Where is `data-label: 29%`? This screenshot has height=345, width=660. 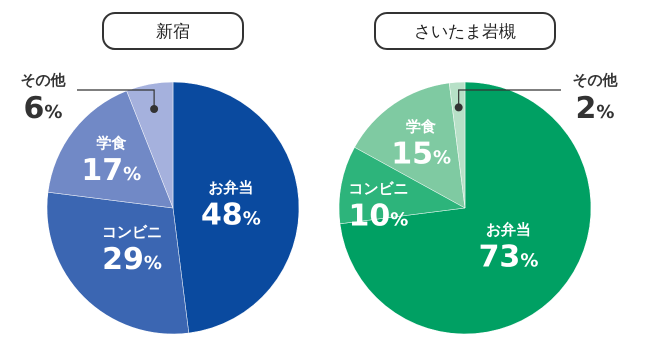 data-label: 29% is located at coordinates (132, 259).